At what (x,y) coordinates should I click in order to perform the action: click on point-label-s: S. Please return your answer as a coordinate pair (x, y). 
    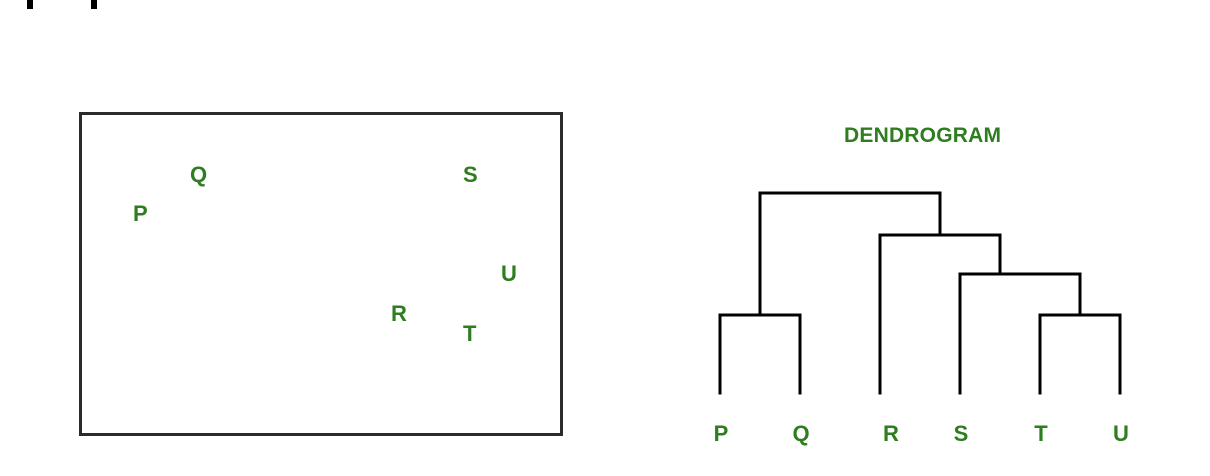
    Looking at the image, I should click on (470, 174).